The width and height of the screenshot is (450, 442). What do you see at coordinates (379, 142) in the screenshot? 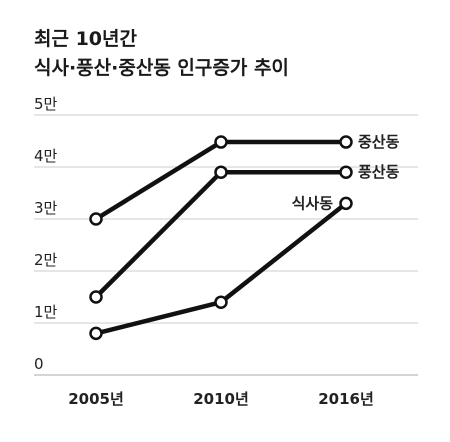
I see `series-label: 중산동` at bounding box center [379, 142].